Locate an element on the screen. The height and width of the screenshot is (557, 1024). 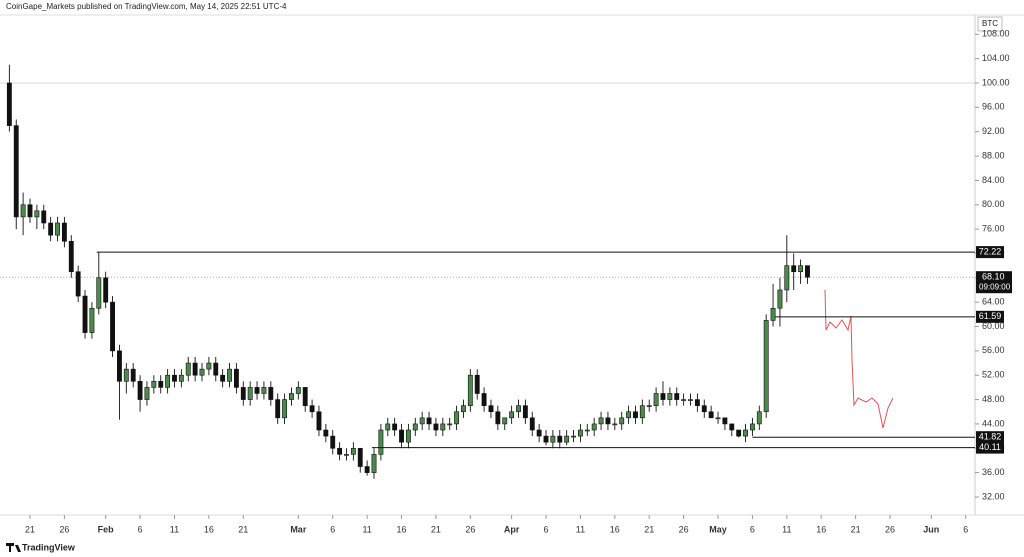
y-tick-label: 36.00 is located at coordinates (993, 472).